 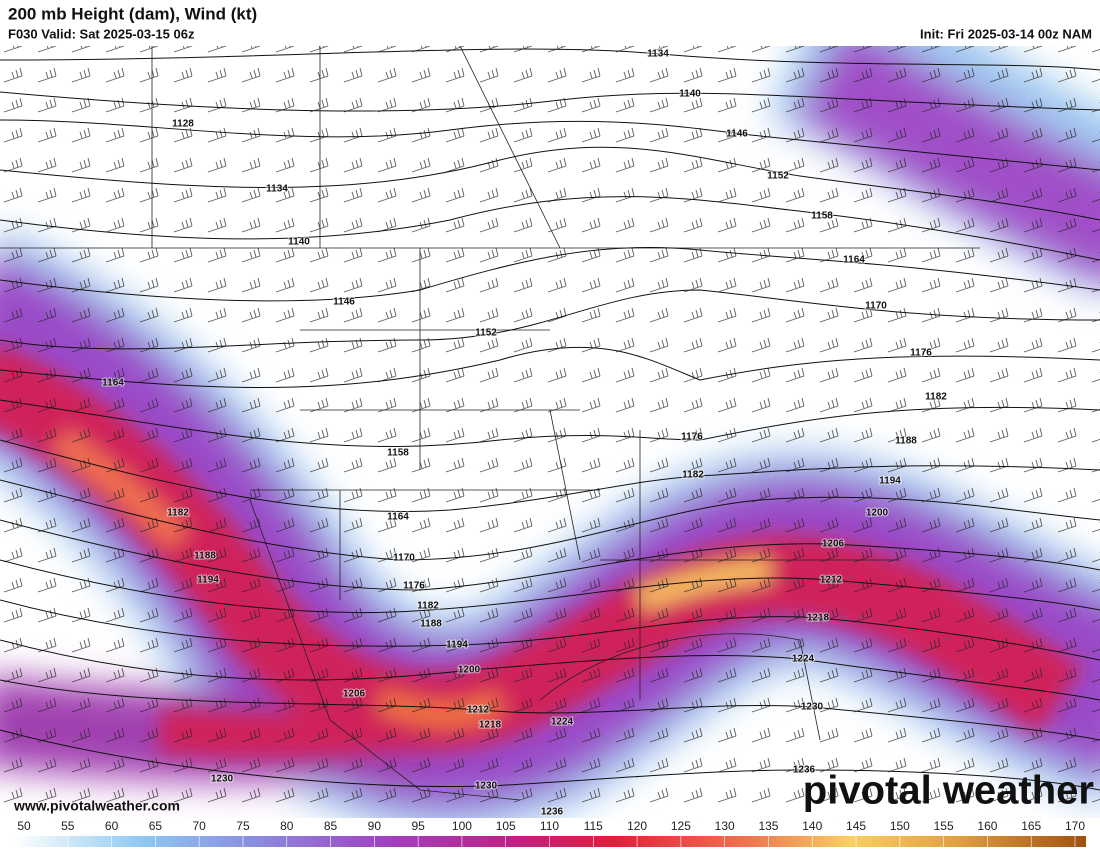 What do you see at coordinates (287, 826) in the screenshot?
I see `colorbar-tick-label: 80` at bounding box center [287, 826].